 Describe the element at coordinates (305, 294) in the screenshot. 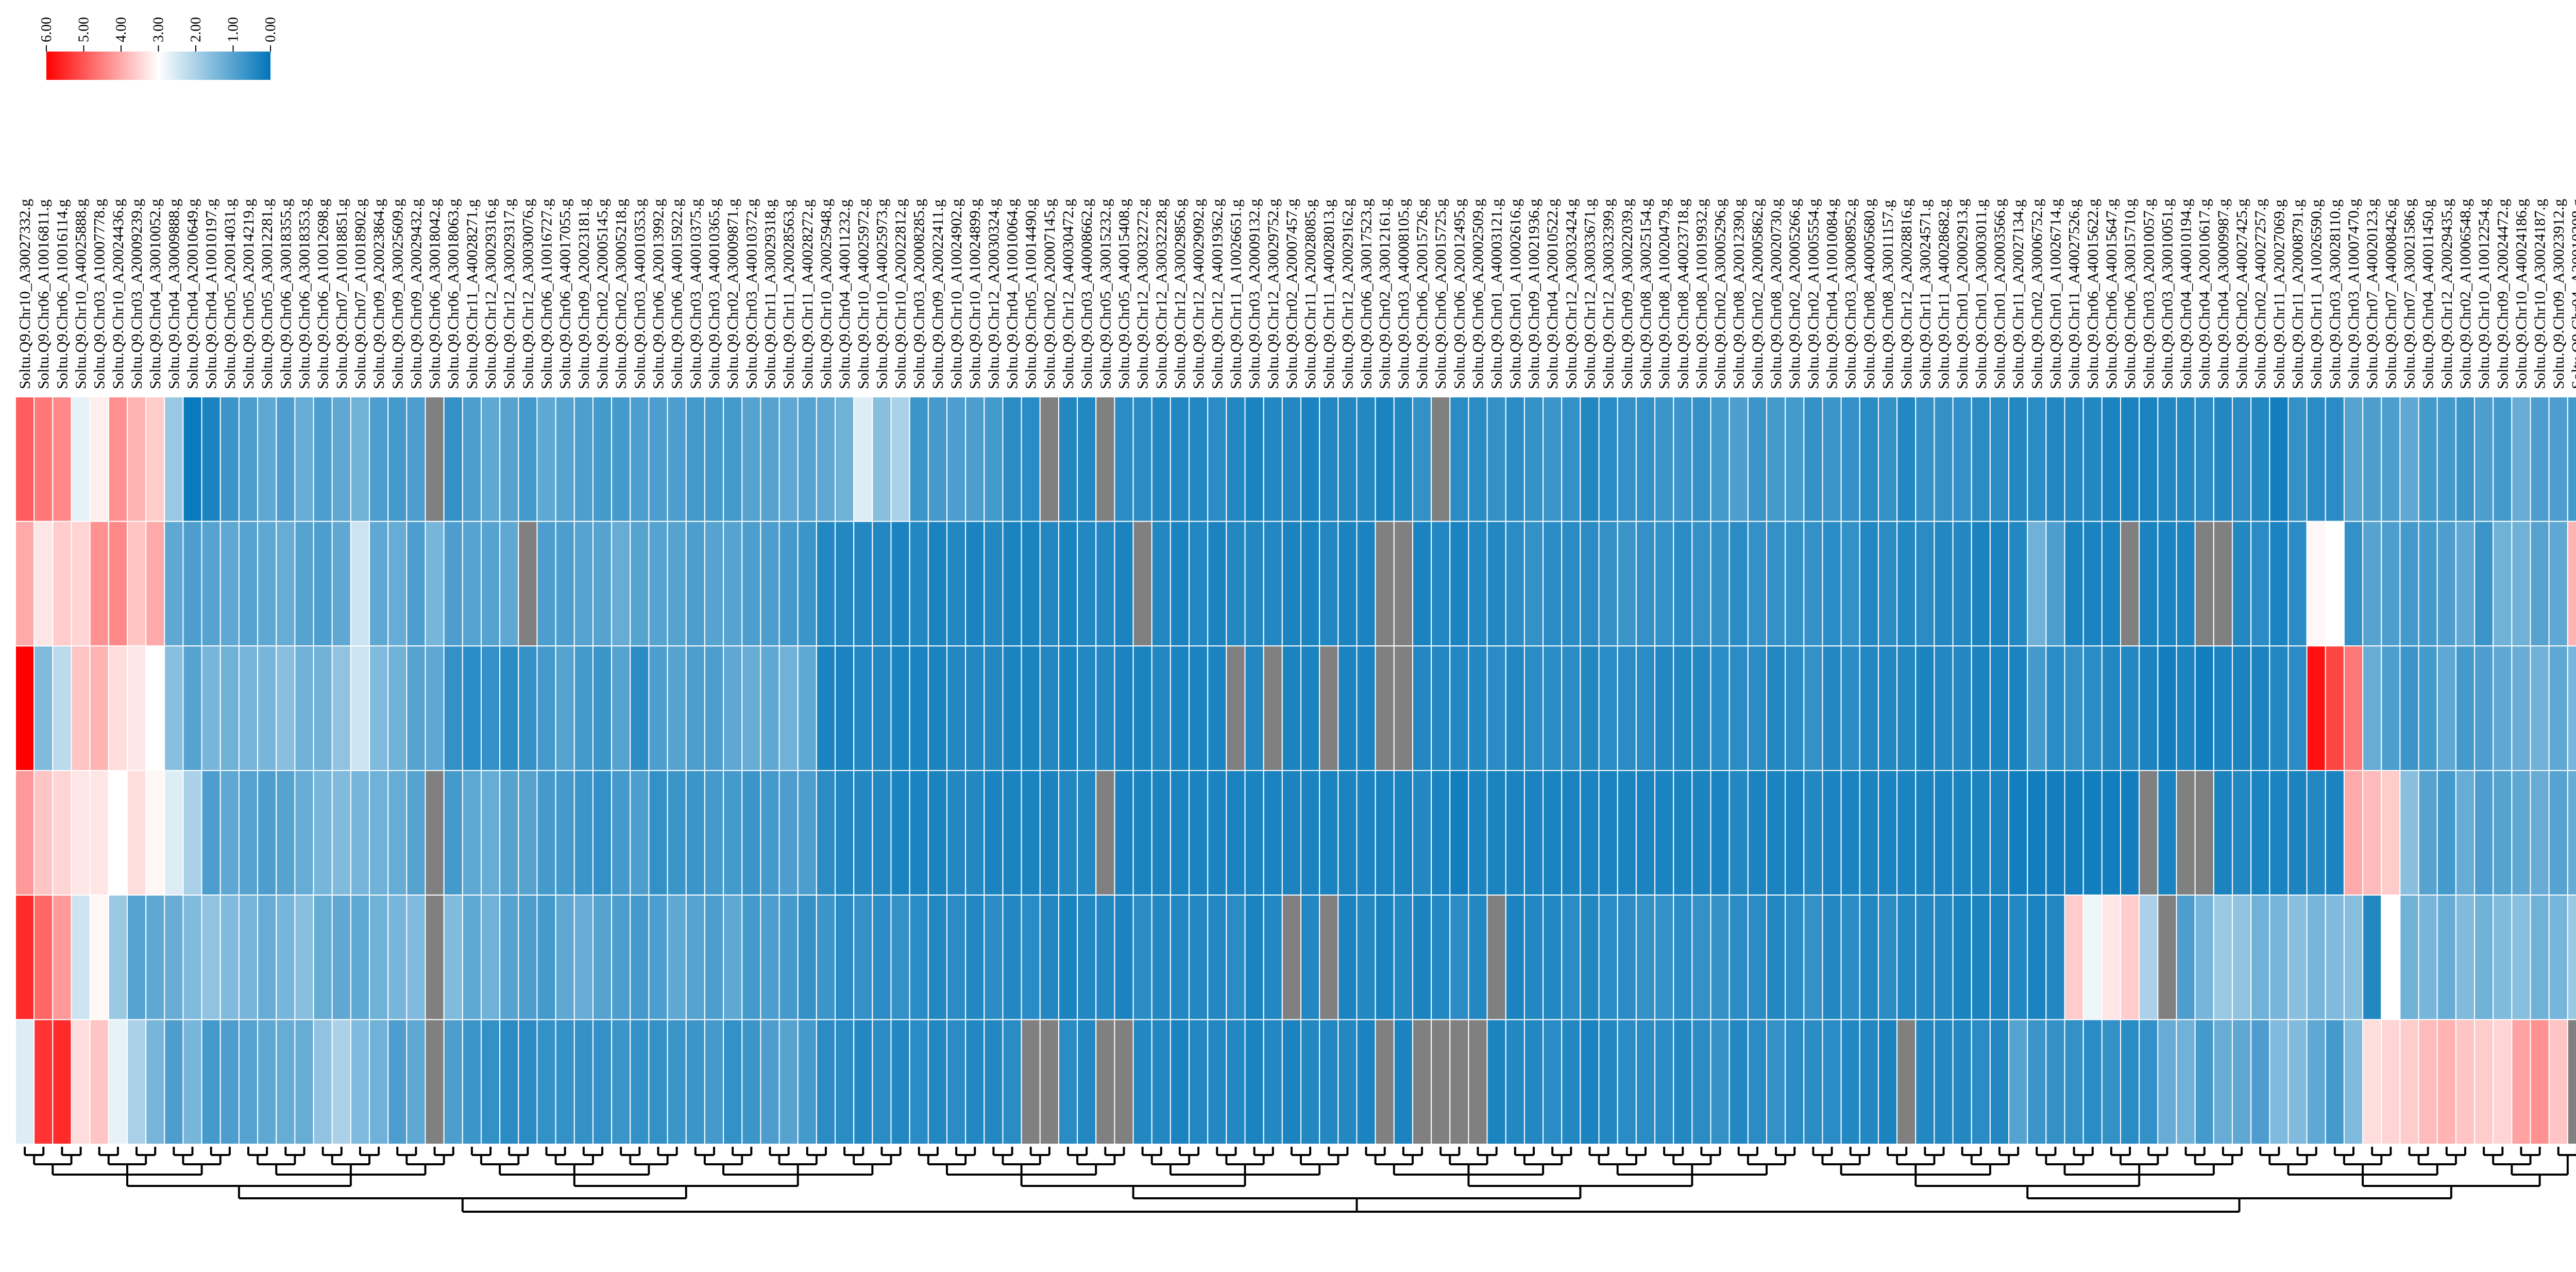

I see `gene-label: Soltu.Q9.Chr06_A30018353.g` at that location.